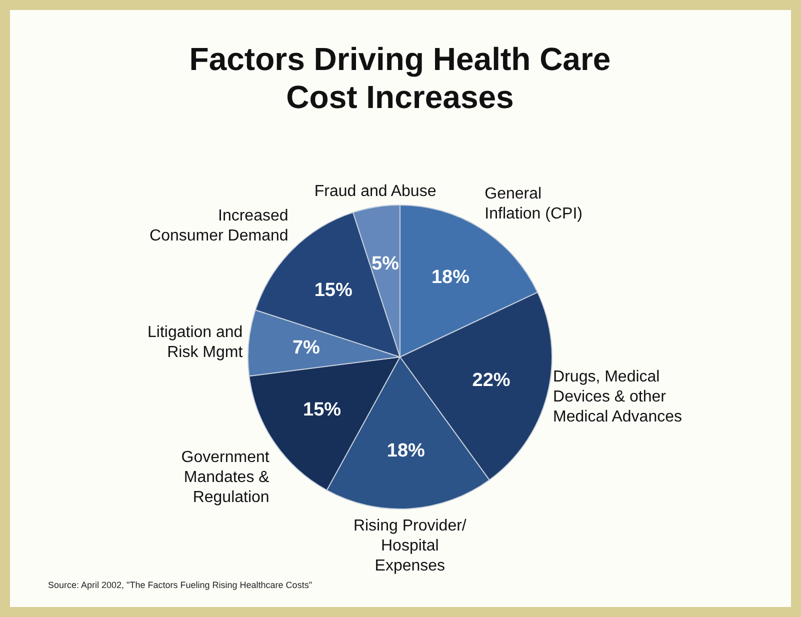  What do you see at coordinates (410, 546) in the screenshot?
I see `slice-label: Rising Provider/ Hospital Expenses` at bounding box center [410, 546].